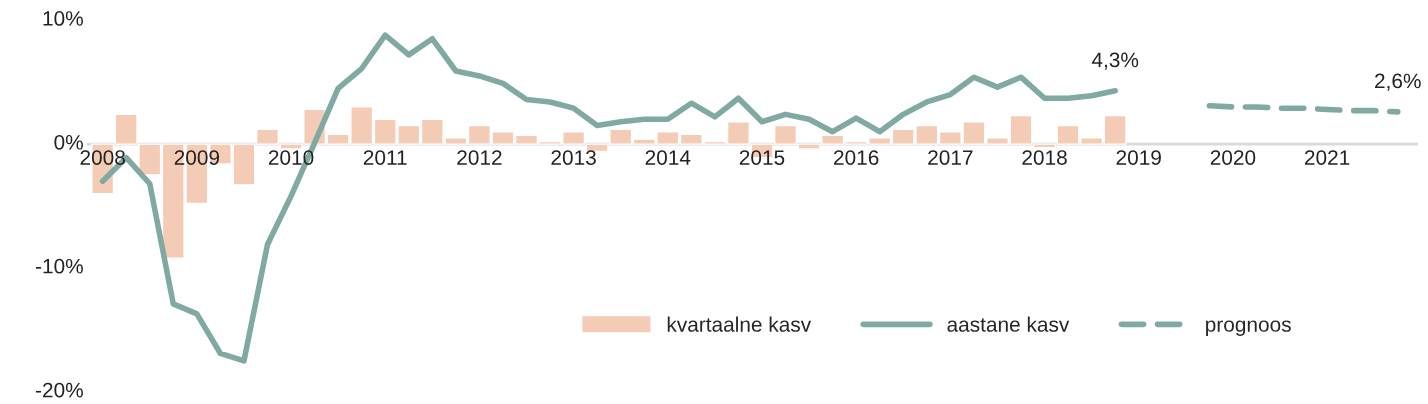  Describe the element at coordinates (63, 18) in the screenshot. I see `y-tick-label: 10%` at that location.